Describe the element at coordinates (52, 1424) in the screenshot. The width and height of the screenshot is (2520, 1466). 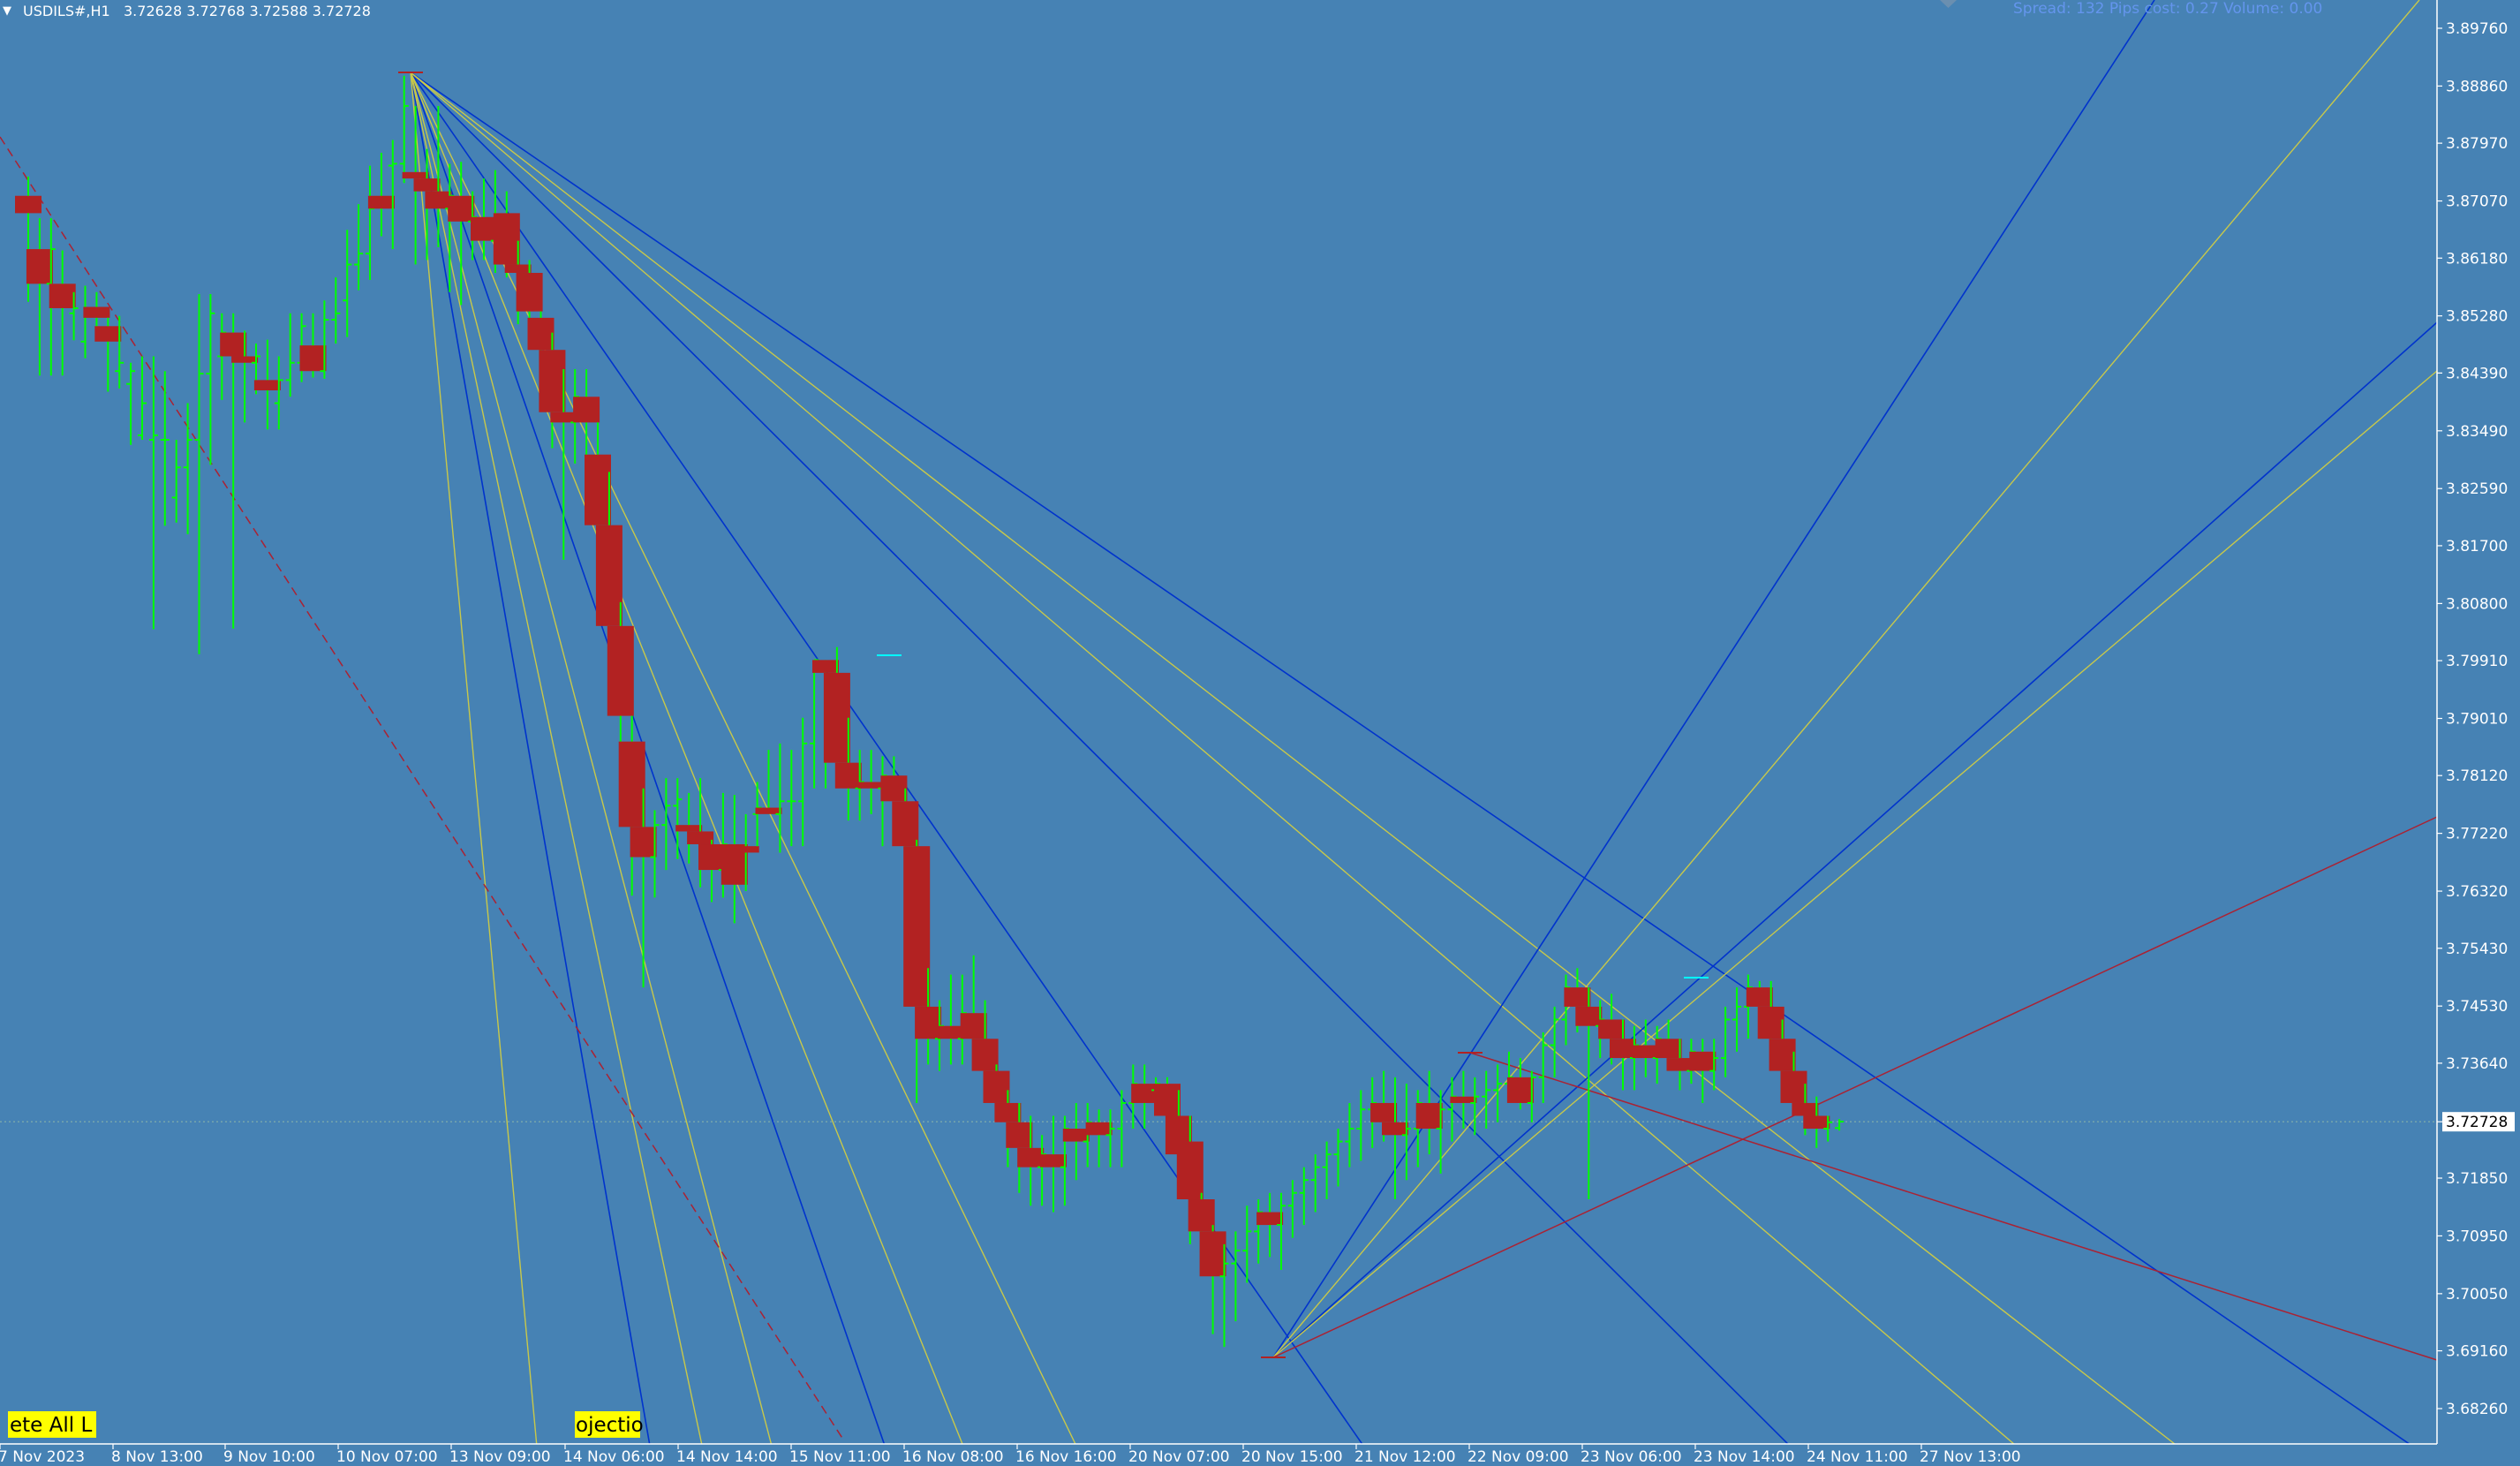
I see `delete-all-button: ete All L` at that location.